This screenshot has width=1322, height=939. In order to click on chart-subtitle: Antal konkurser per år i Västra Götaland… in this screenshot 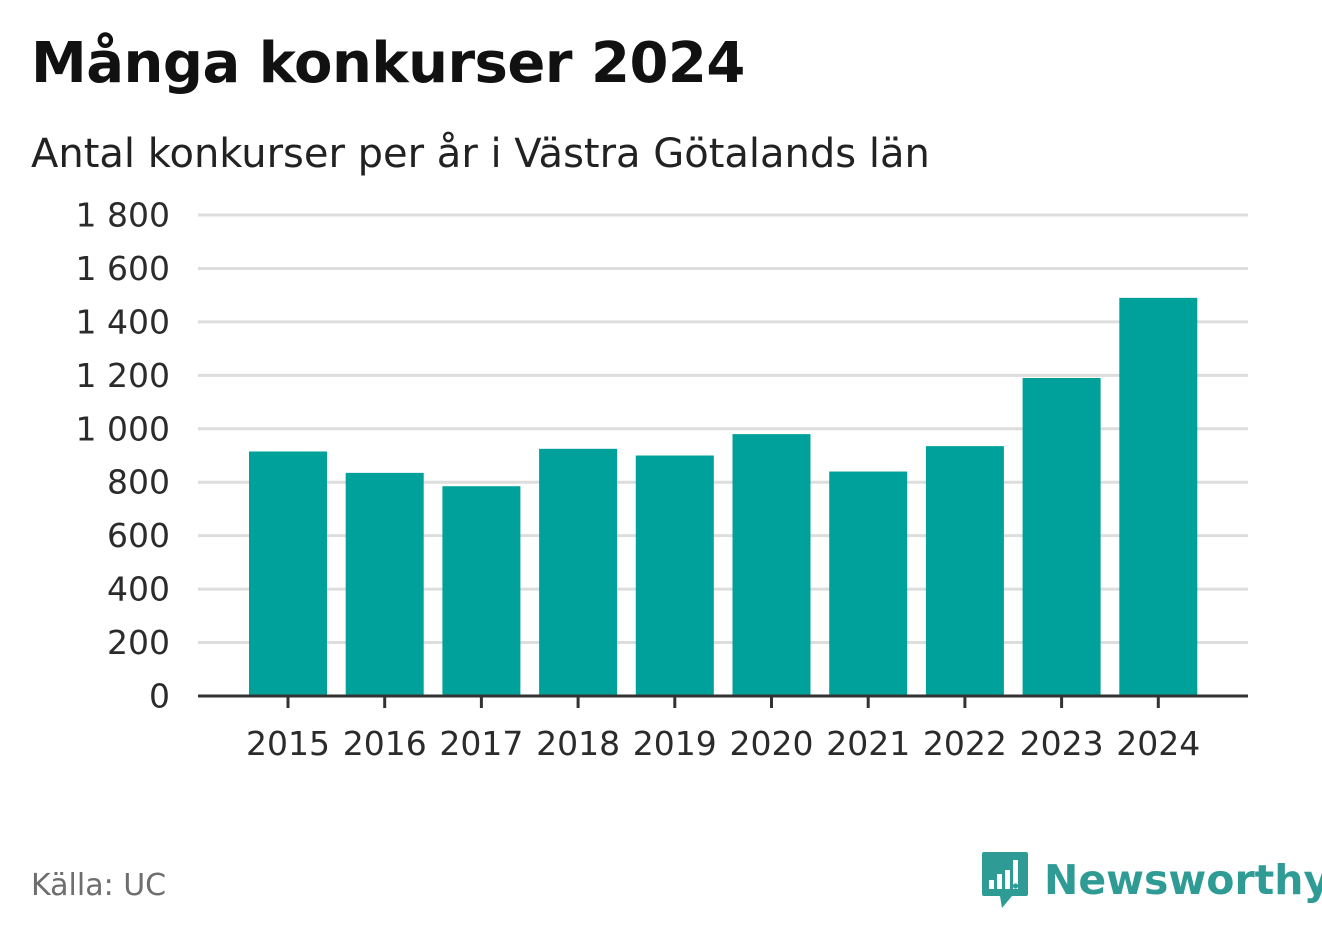, I will do `click(480, 154)`.